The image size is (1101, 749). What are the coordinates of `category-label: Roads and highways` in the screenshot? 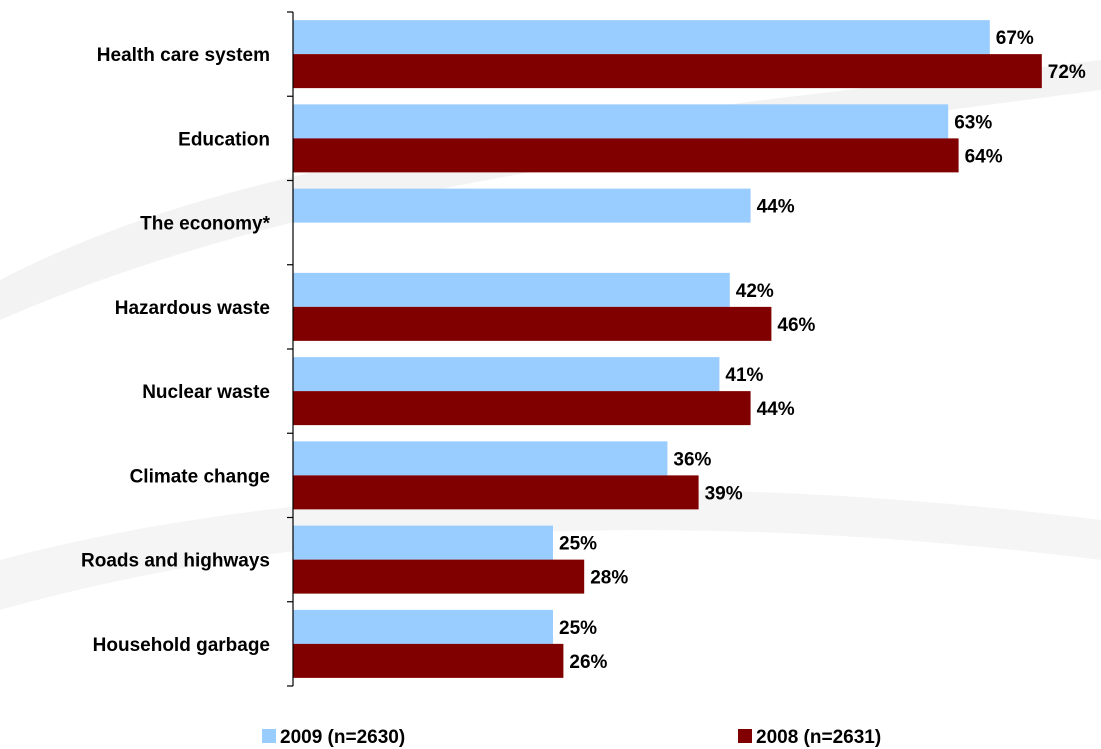 It's located at (175, 561).